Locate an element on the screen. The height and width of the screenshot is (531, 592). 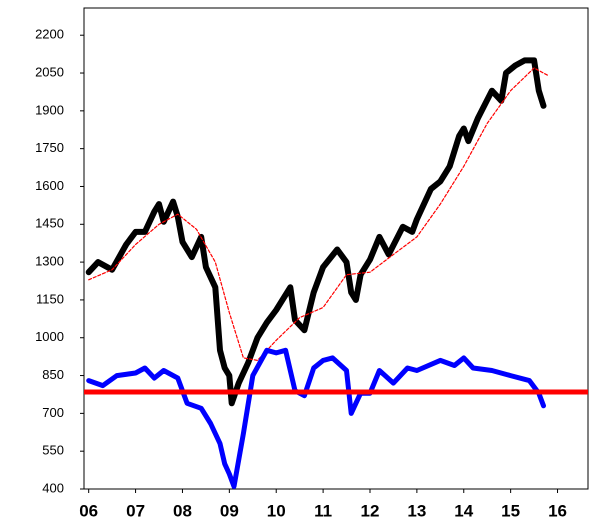
y-tick-label: 400 is located at coordinates (53, 487).